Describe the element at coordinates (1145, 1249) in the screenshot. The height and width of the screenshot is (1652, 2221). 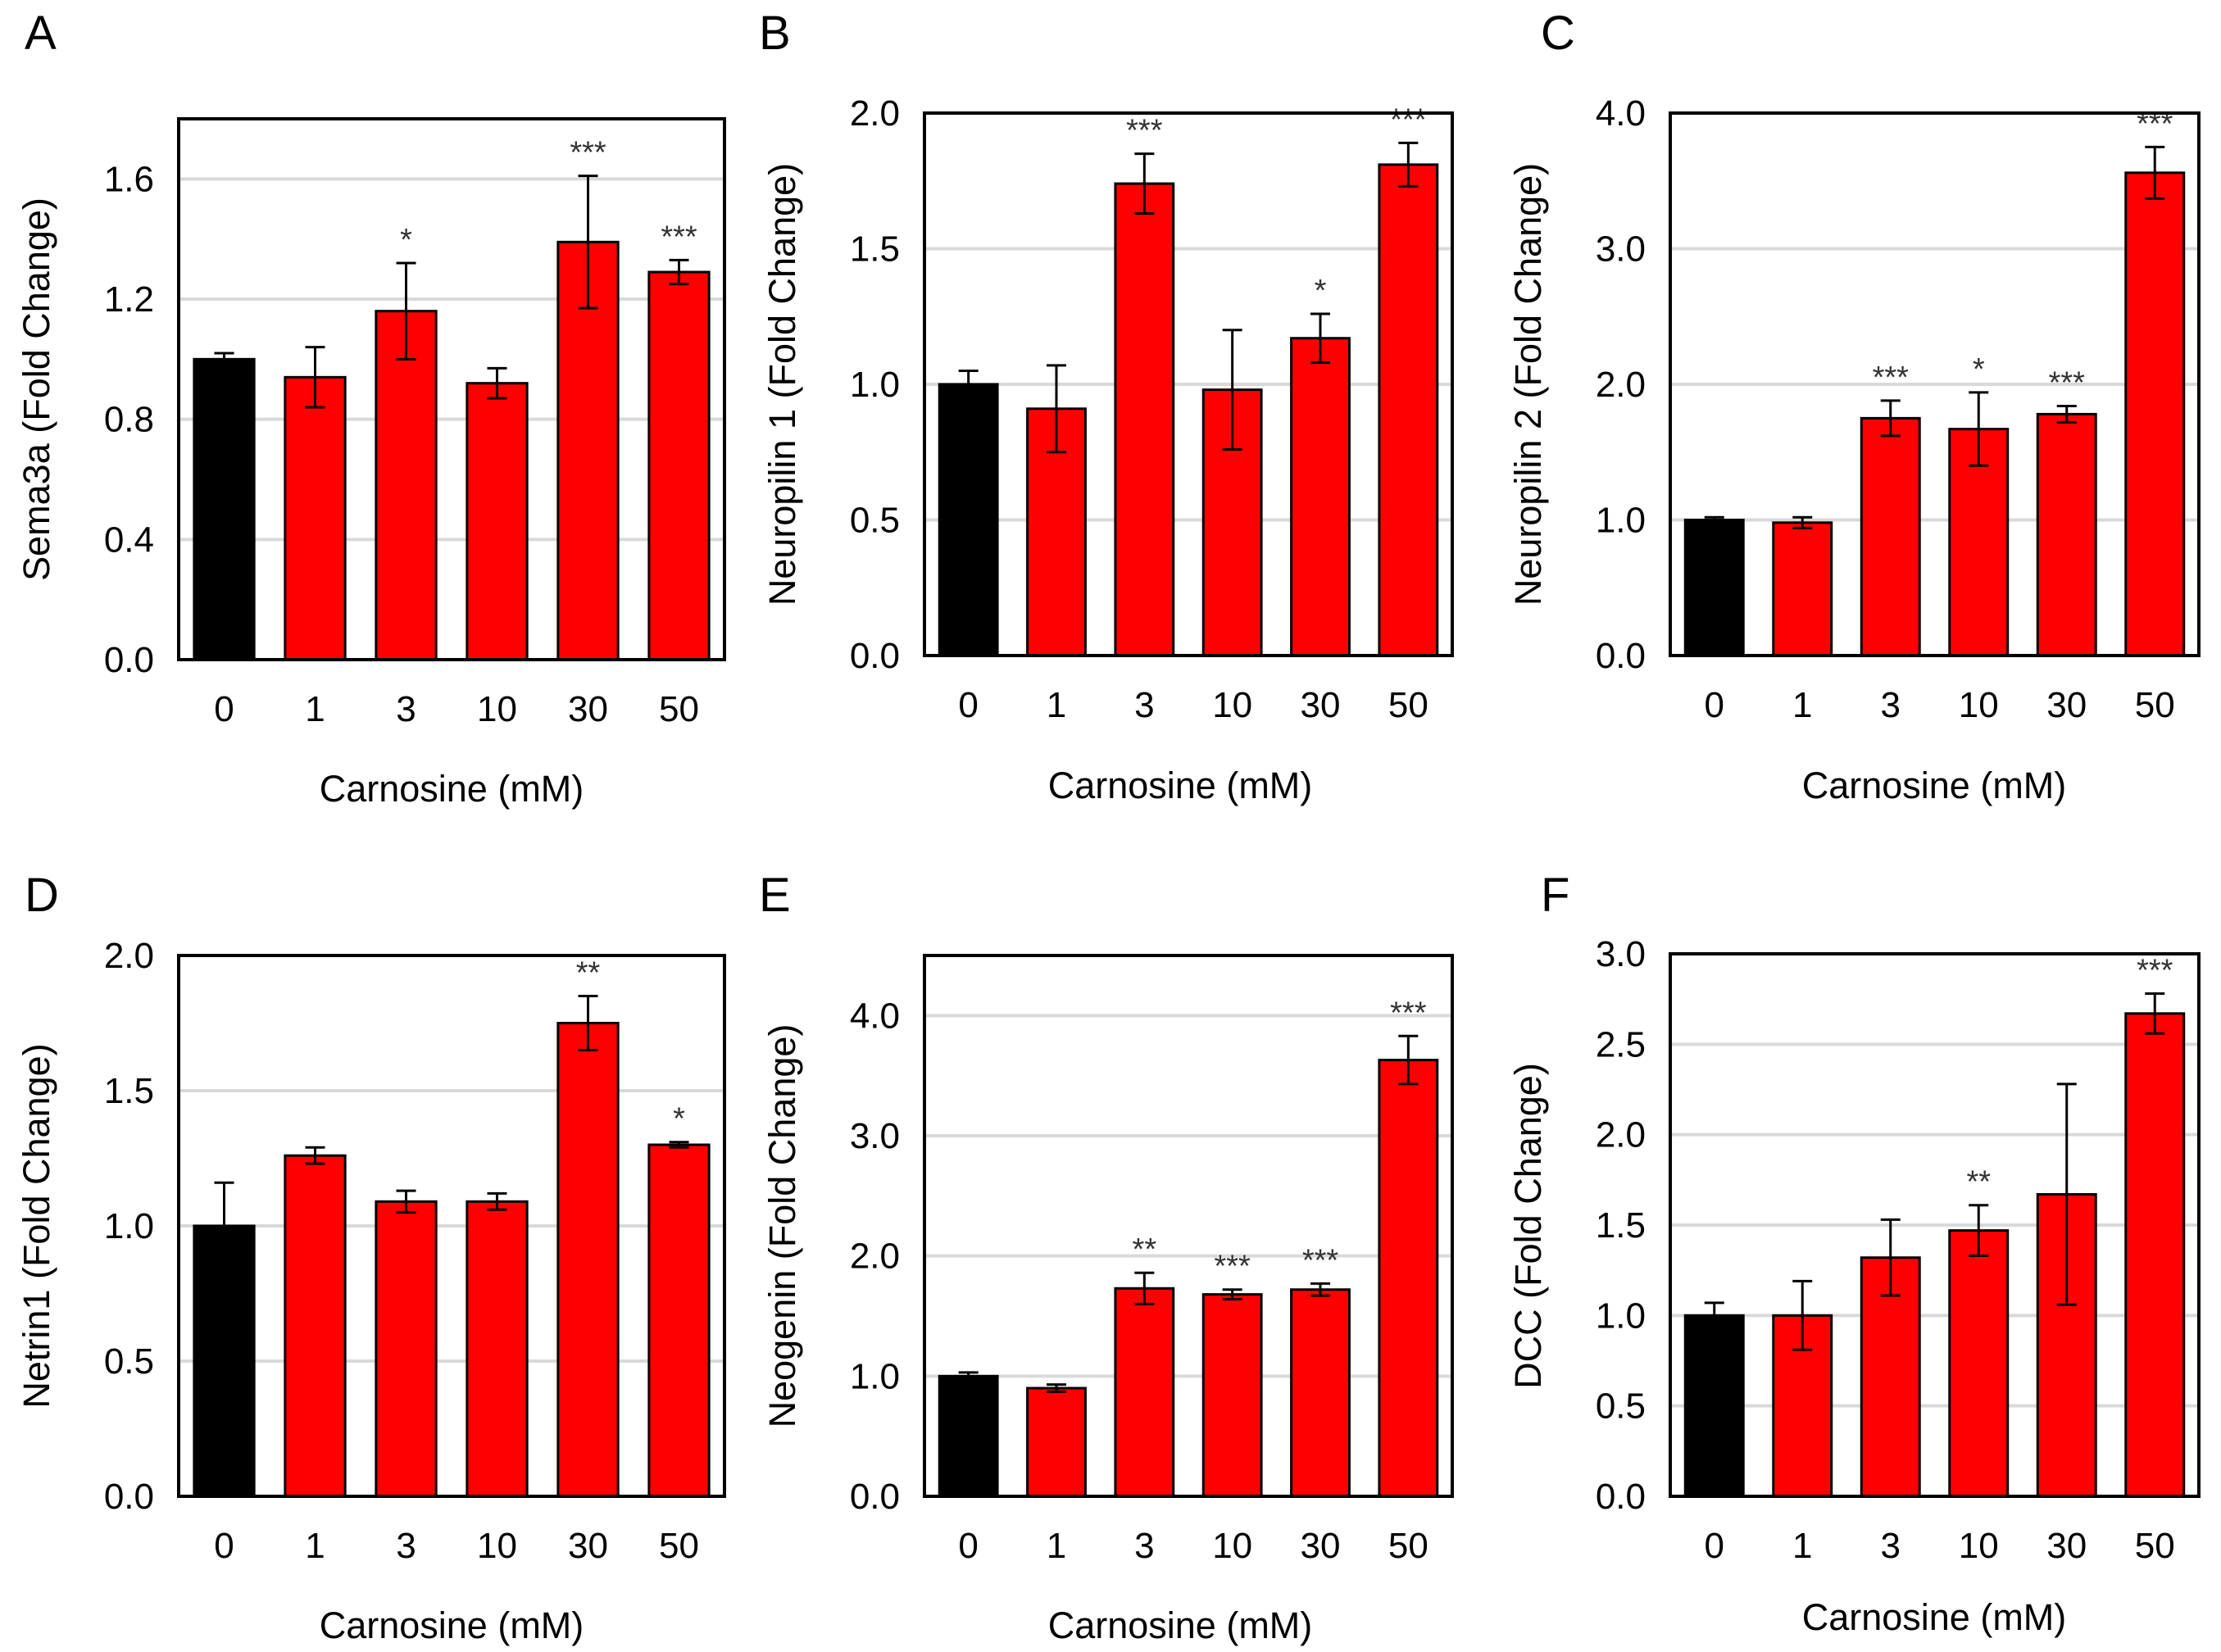
I see `significance-marker: **` at that location.